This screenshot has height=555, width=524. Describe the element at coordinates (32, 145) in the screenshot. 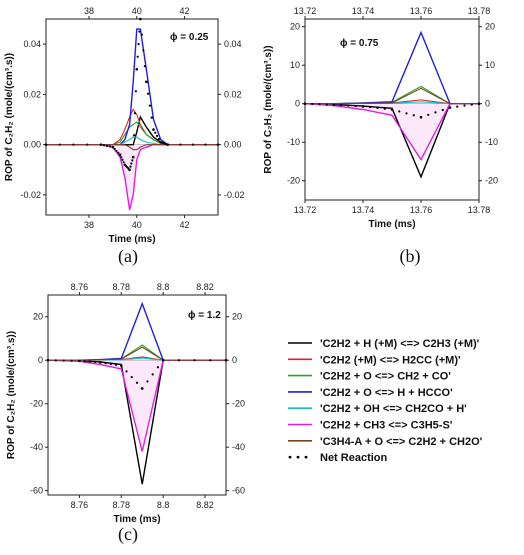

I see `y-tick-label-left: 0.00` at that location.